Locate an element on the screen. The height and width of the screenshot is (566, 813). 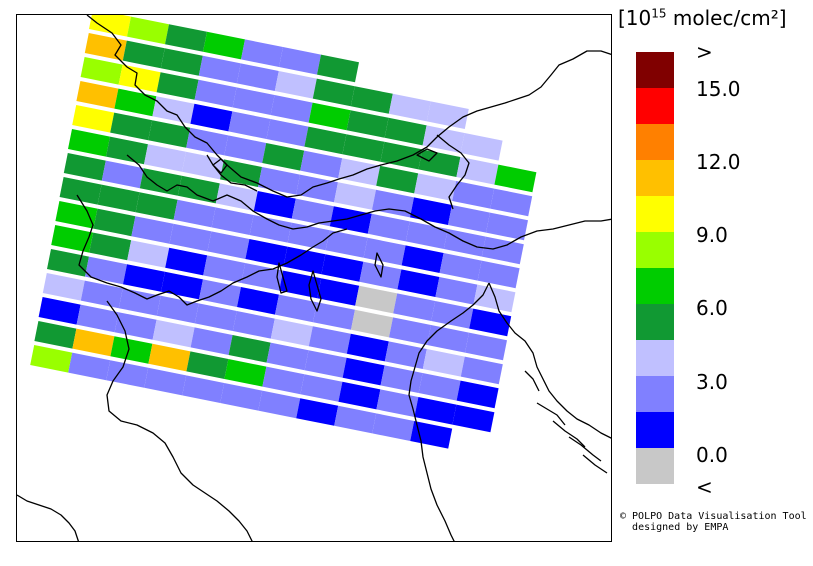
legend-tick-label: > is located at coordinates (704, 52).